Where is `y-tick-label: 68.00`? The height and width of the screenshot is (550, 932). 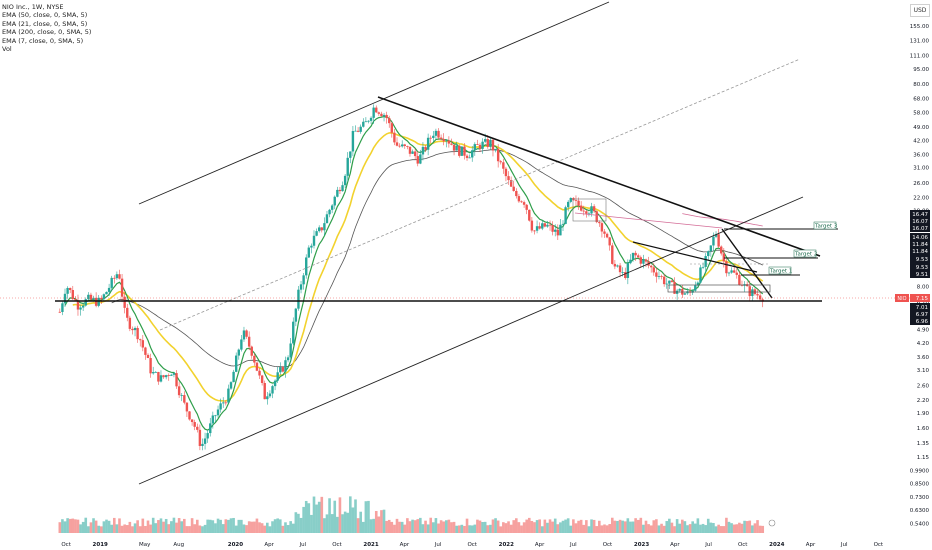
y-tick-label: 68.00 is located at coordinates (921, 99).